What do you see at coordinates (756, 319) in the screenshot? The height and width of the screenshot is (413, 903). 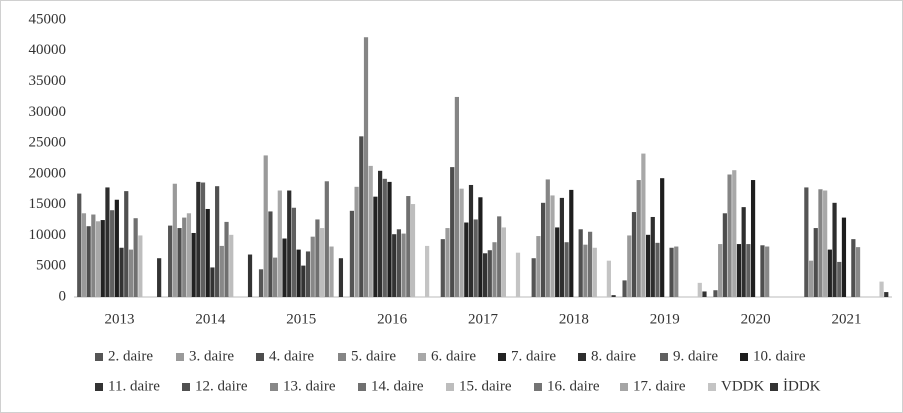 I see `x-tick-label: 2020` at bounding box center [756, 319].